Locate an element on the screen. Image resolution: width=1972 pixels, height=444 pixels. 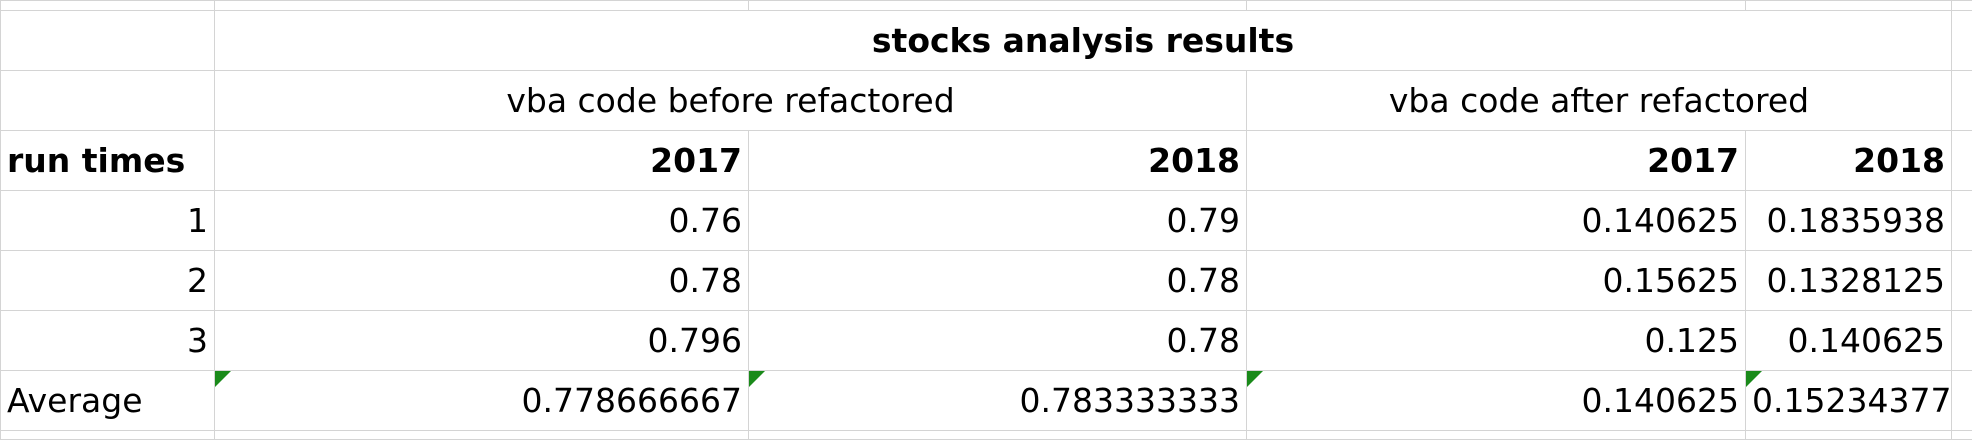
table-row: run times 2017 2018 2017 2018 is located at coordinates (986, 160).